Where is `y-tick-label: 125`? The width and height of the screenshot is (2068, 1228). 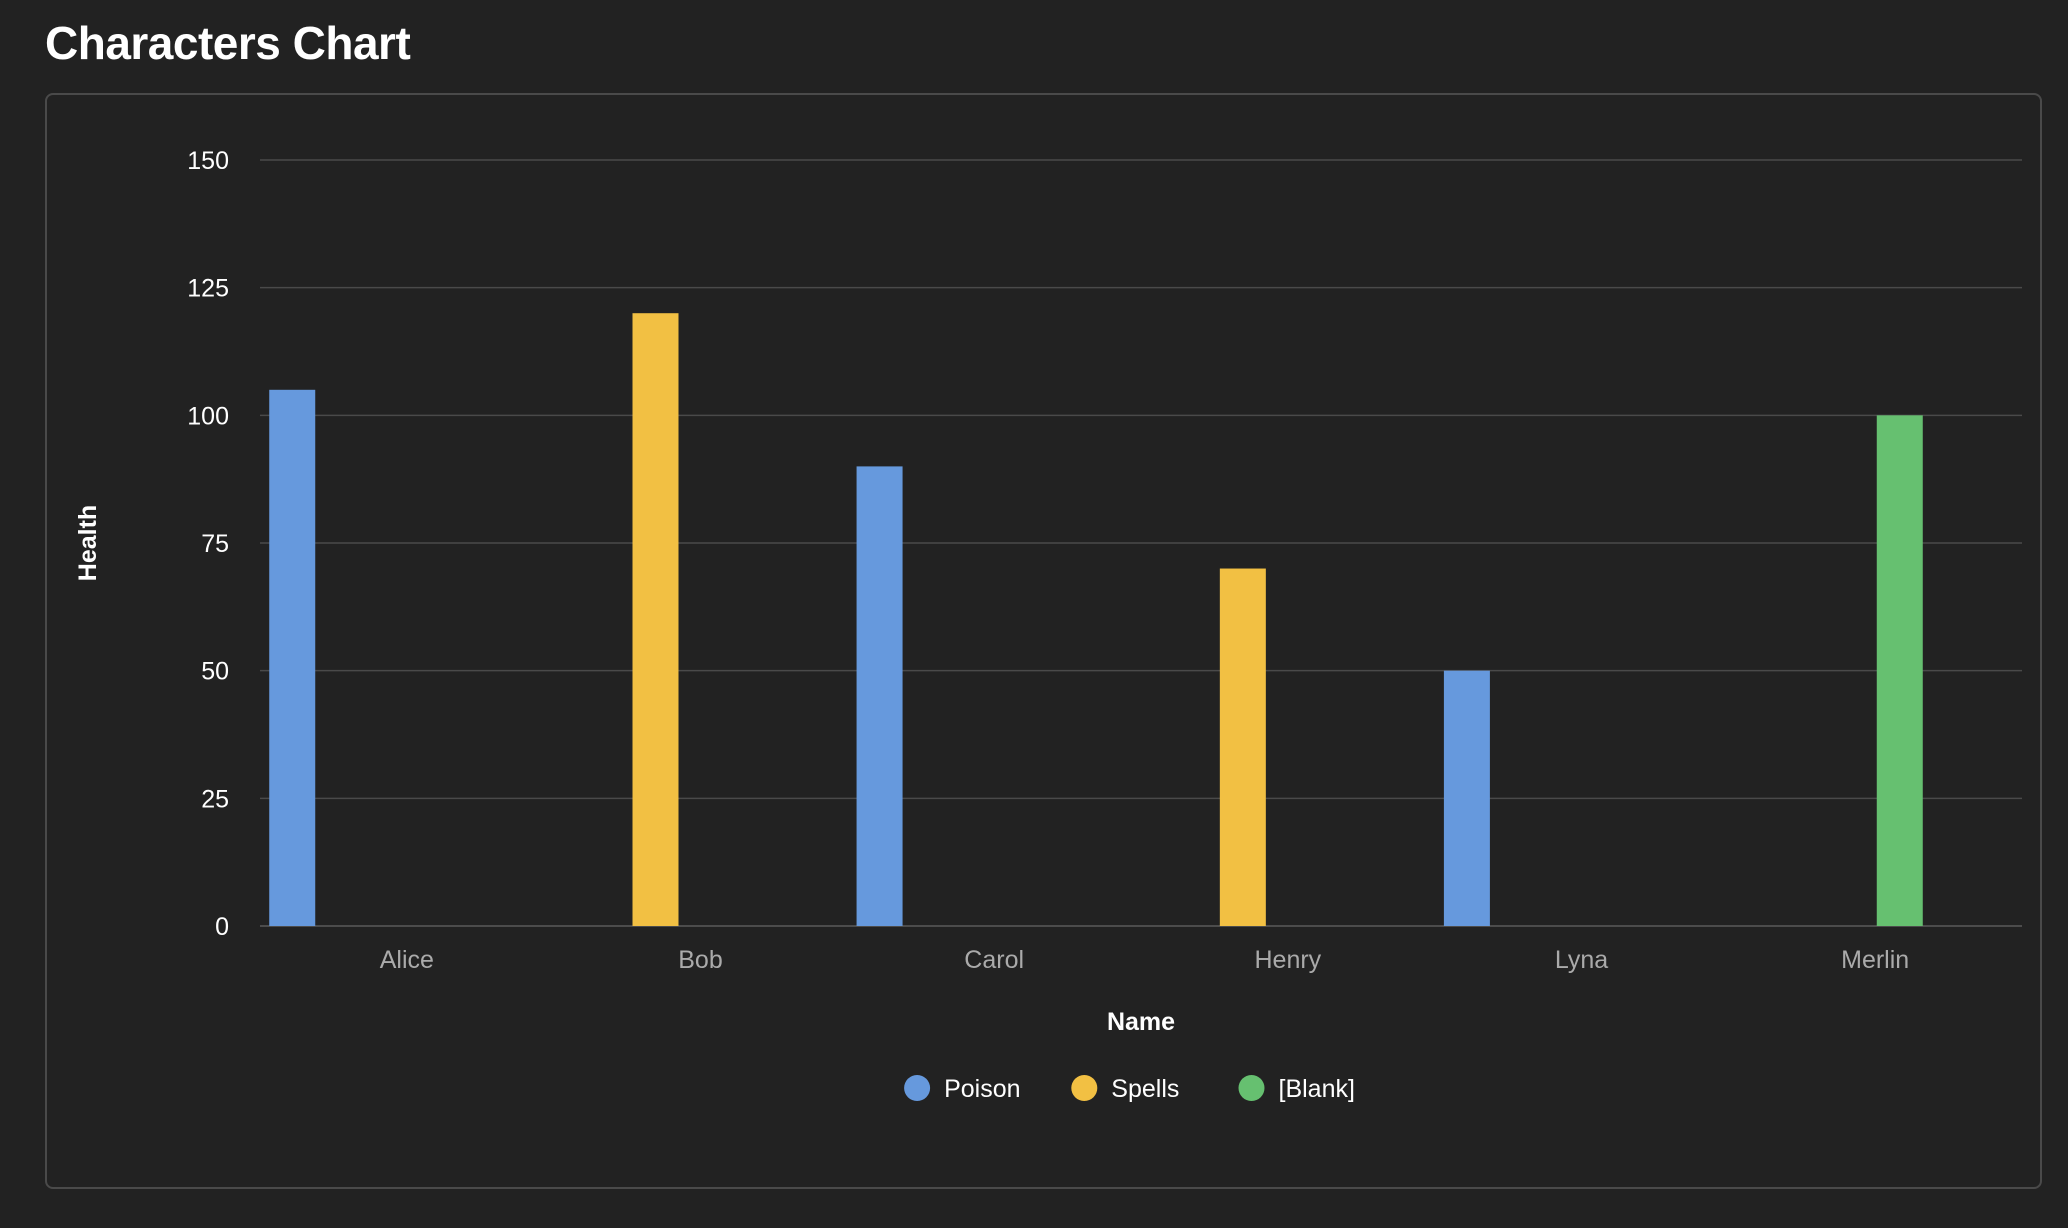 y-tick-label: 125 is located at coordinates (208, 289).